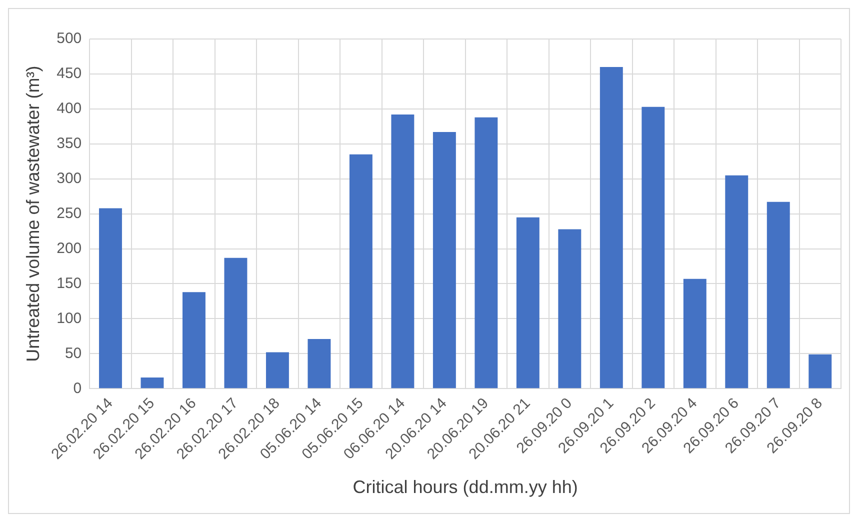 Image resolution: width=856 pixels, height=520 pixels. What do you see at coordinates (32, 214) in the screenshot?
I see `y-axis-title: Untreated volume of wastewater (m³)` at bounding box center [32, 214].